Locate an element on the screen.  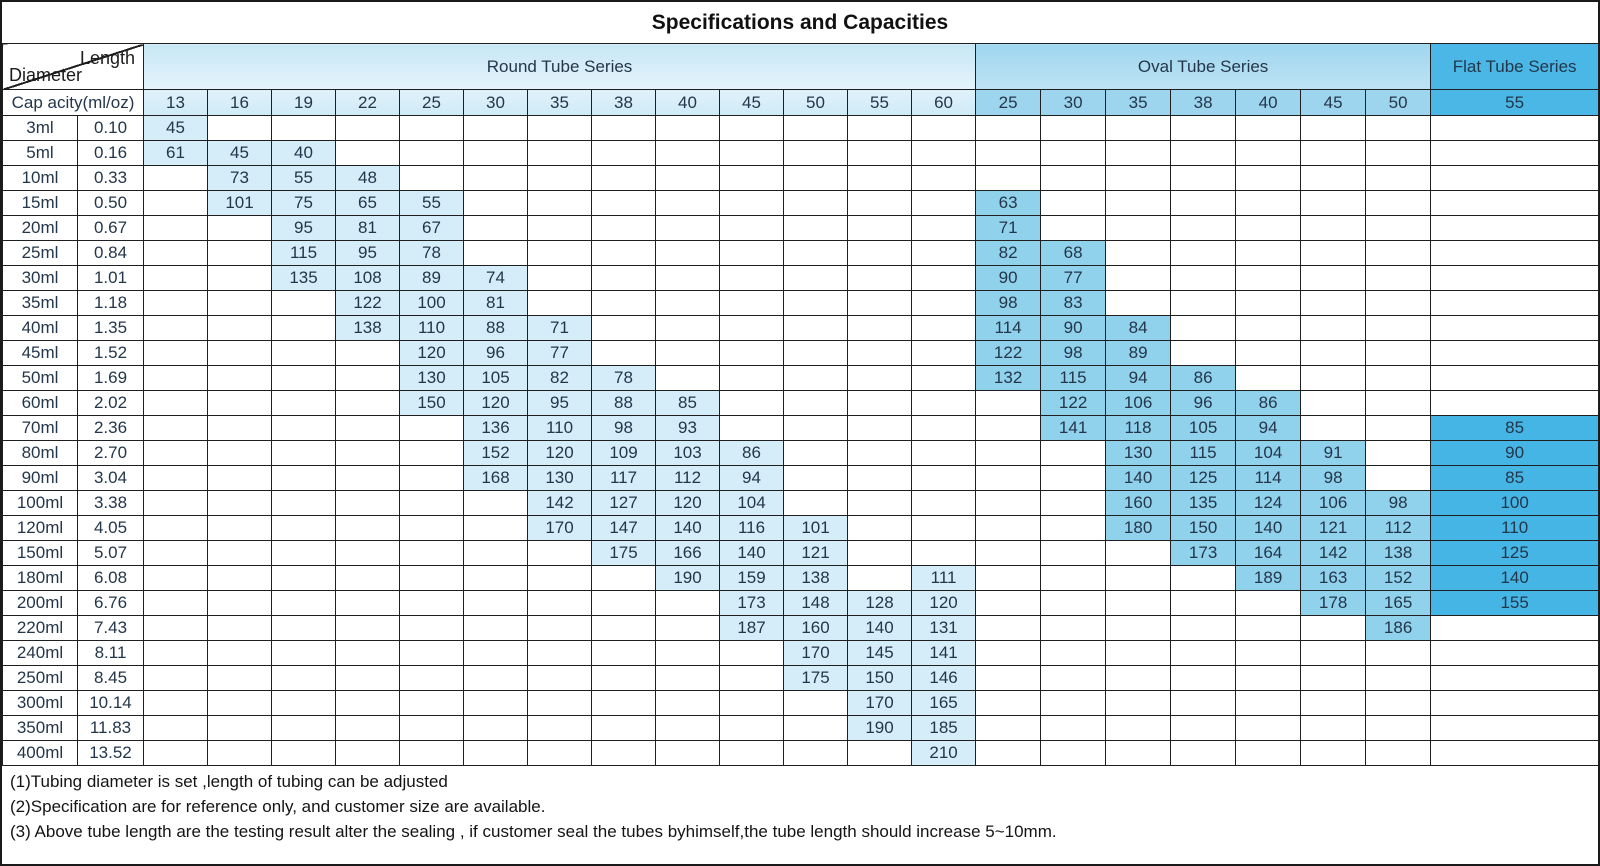
oval-length-cell: 141 is located at coordinates (1073, 428).